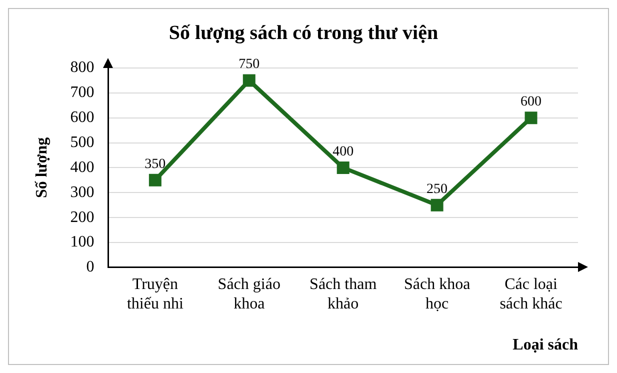 The height and width of the screenshot is (373, 617). Describe the element at coordinates (531, 102) in the screenshot. I see `data-label: 600` at that location.